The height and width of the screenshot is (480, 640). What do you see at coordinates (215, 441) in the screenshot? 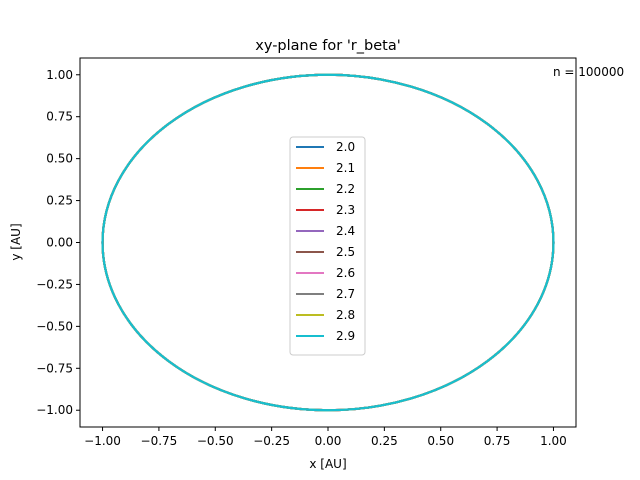
I see `x-tick-label: −0.50` at bounding box center [215, 441].